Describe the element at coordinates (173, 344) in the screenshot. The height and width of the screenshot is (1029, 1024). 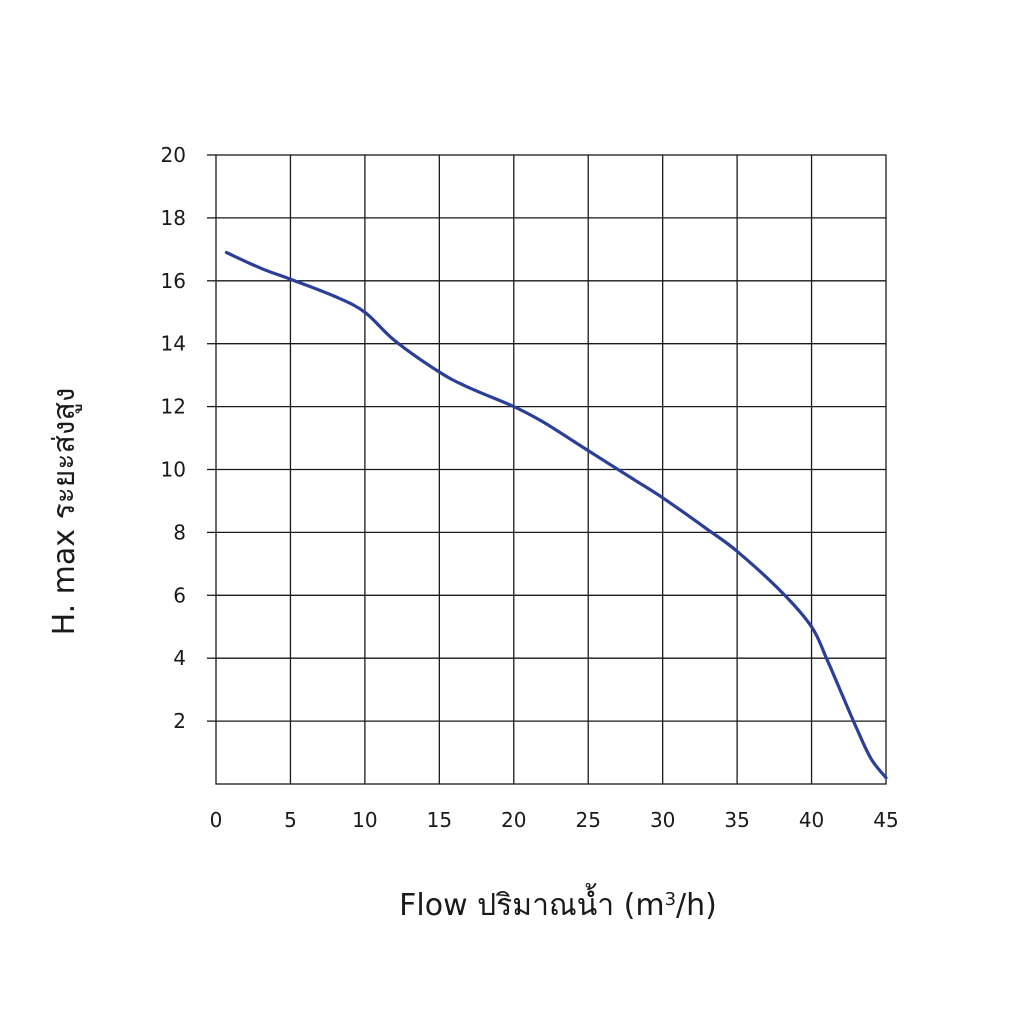
I see `y-tick-label: 14` at that location.